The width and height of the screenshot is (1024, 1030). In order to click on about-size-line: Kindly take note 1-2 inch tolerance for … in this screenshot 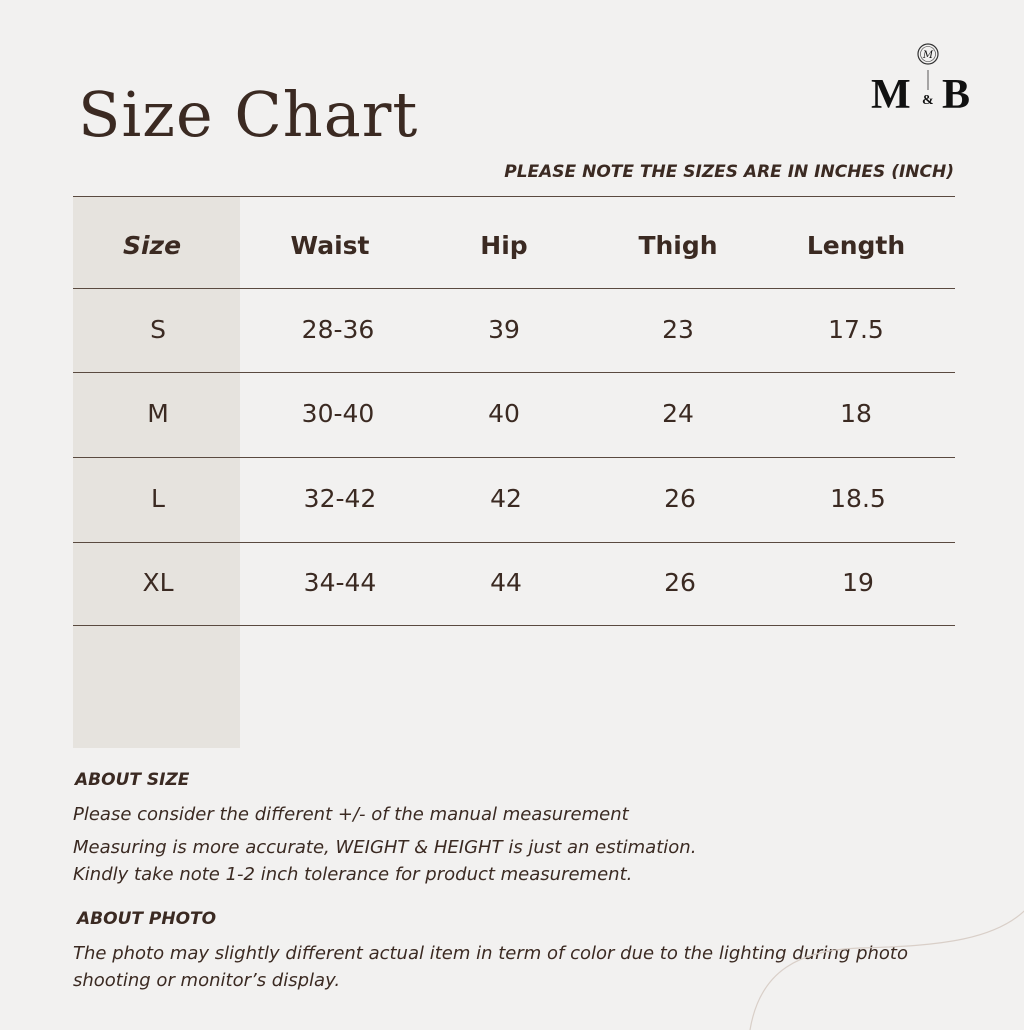, I will do `click(353, 874)`.